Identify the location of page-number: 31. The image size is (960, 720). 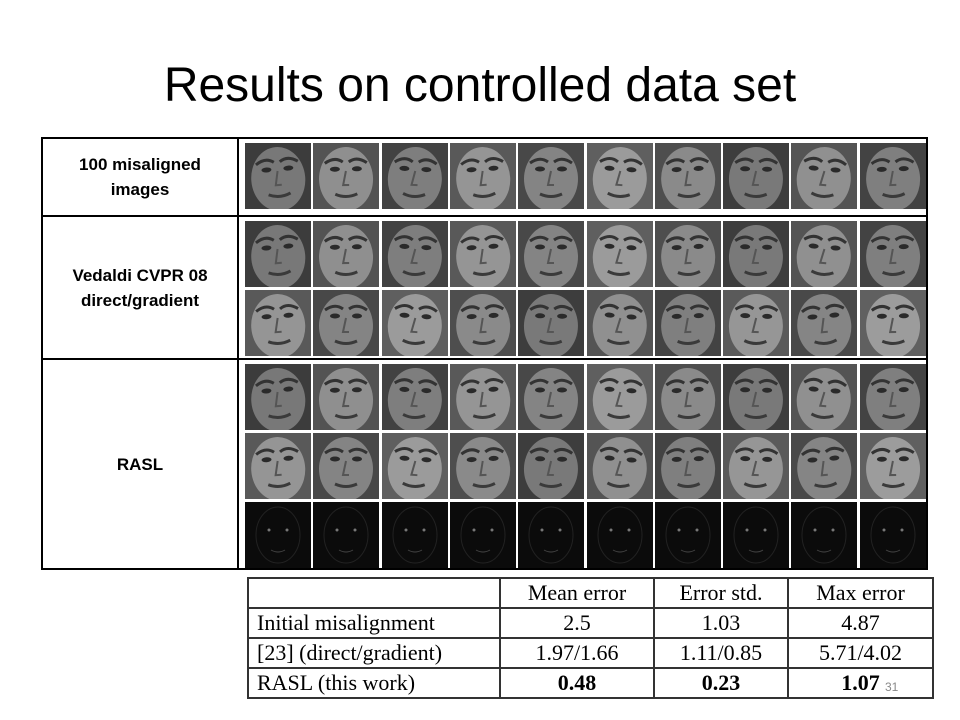
(892, 687).